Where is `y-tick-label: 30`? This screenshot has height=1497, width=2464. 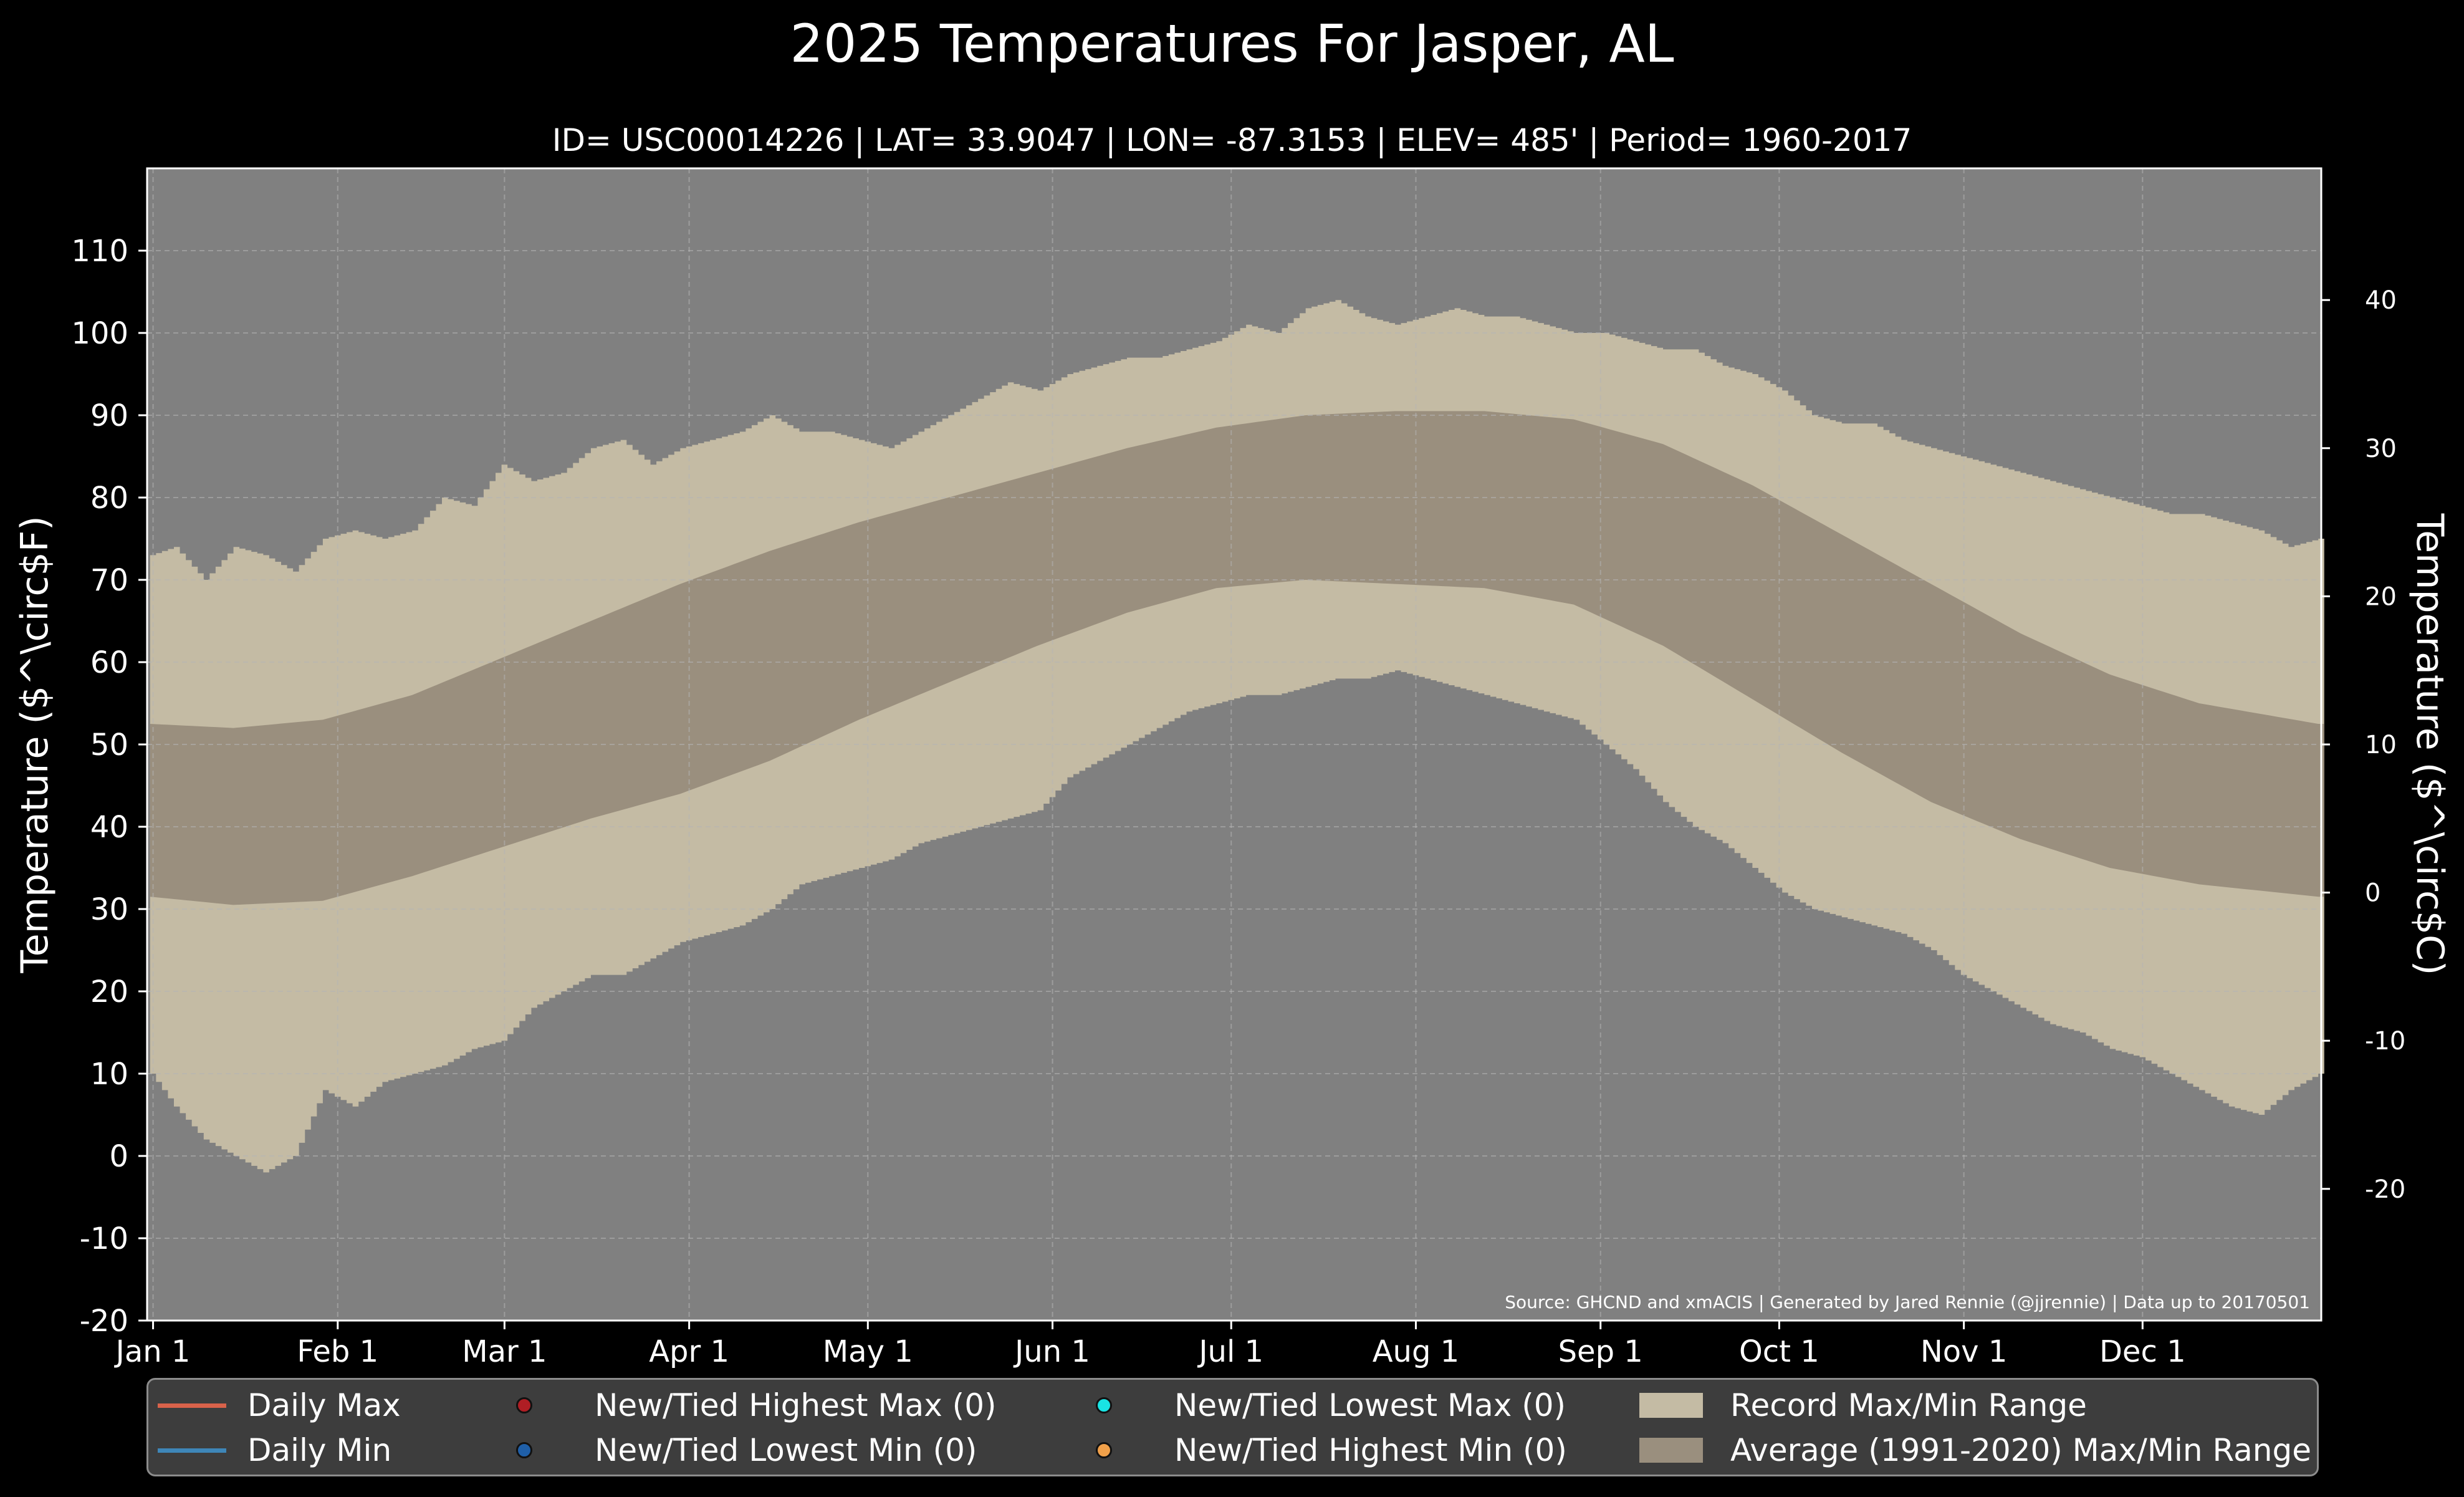 y-tick-label: 30 is located at coordinates (109, 909).